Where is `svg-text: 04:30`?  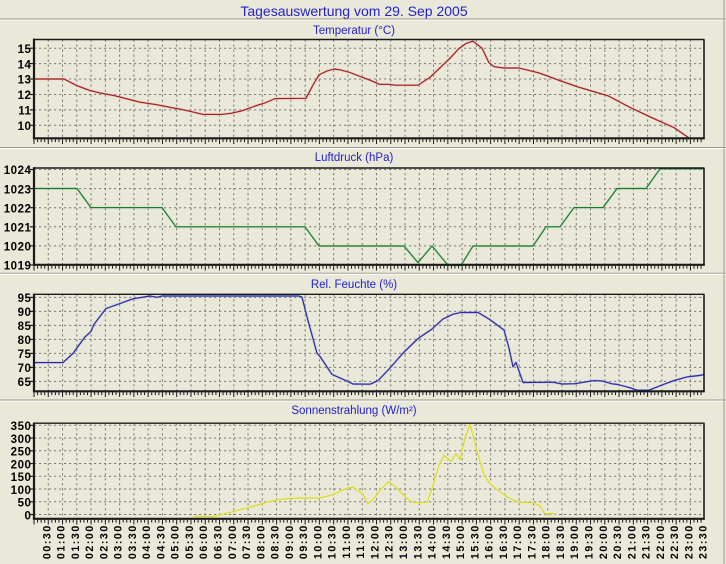
svg-text: 04:30 is located at coordinates (161, 541).